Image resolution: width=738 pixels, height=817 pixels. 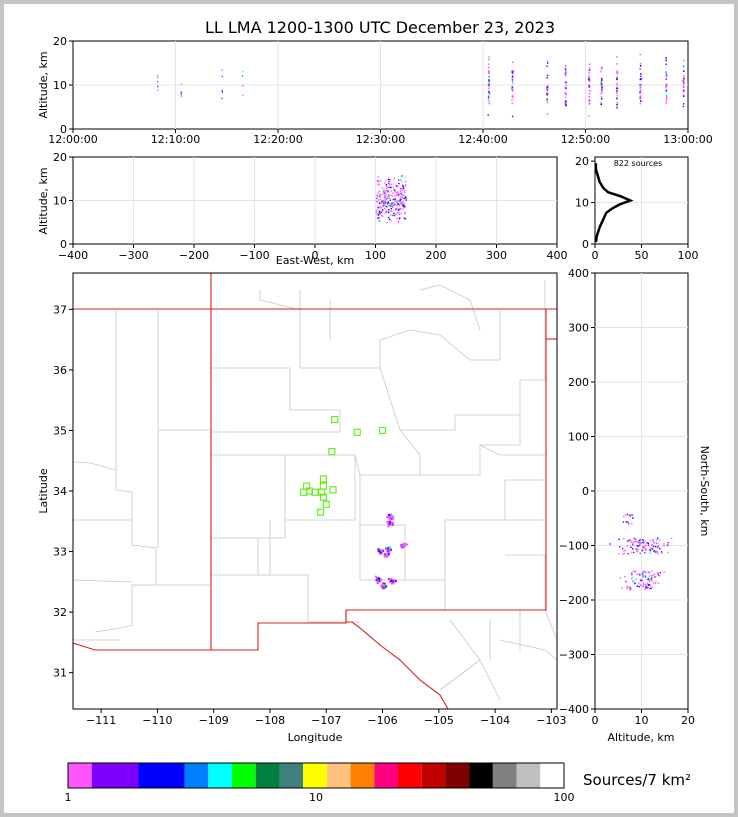 What do you see at coordinates (60, 612) in the screenshot?
I see `latitude-tick-label: 32` at bounding box center [60, 612].